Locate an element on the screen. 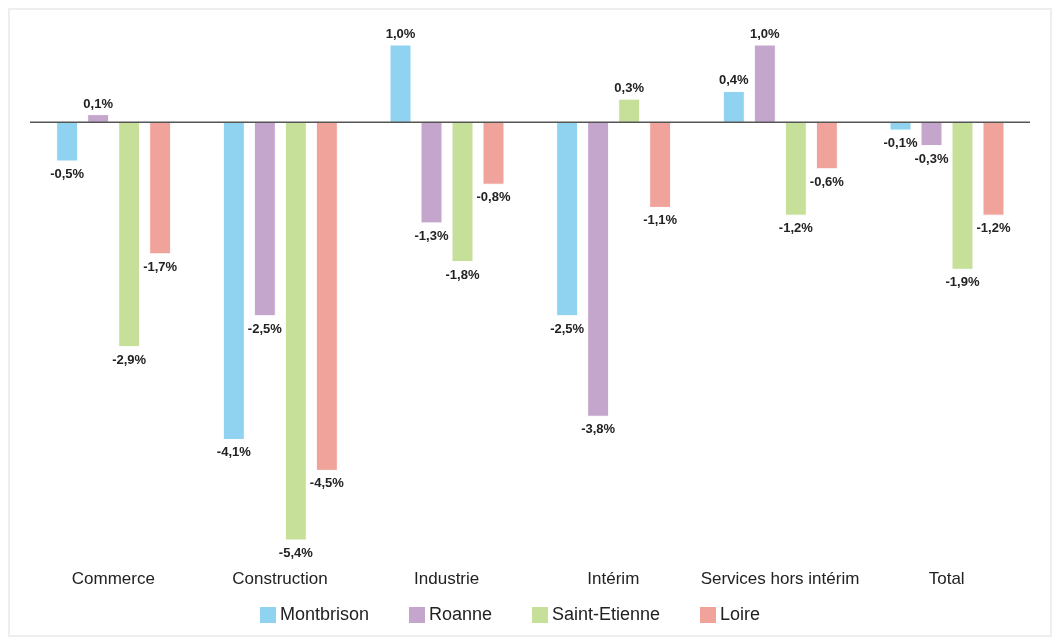 The width and height of the screenshot is (1053, 639). data-label: -4,5% is located at coordinates (327, 483).